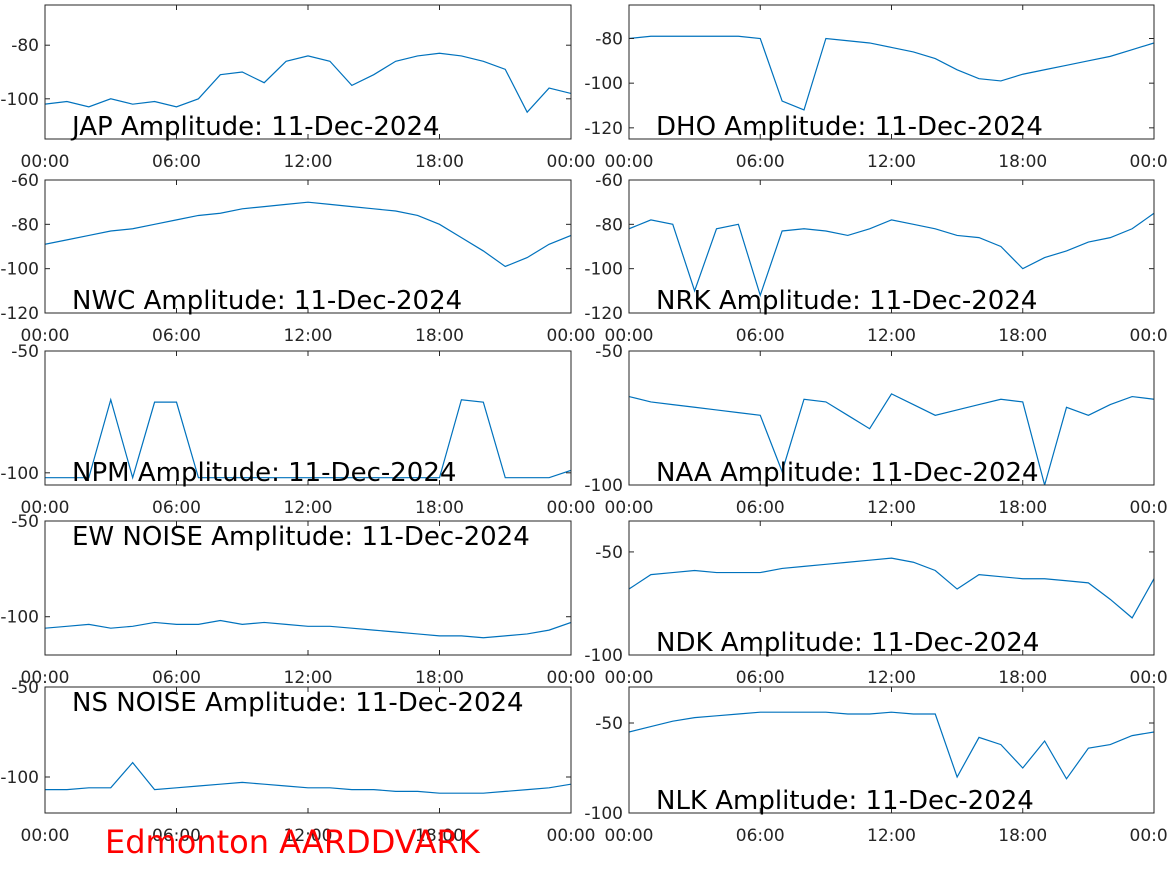  What do you see at coordinates (847, 473) in the screenshot?
I see `panel-title: NAA Amplitude: 11-Dec-2024` at bounding box center [847, 473].